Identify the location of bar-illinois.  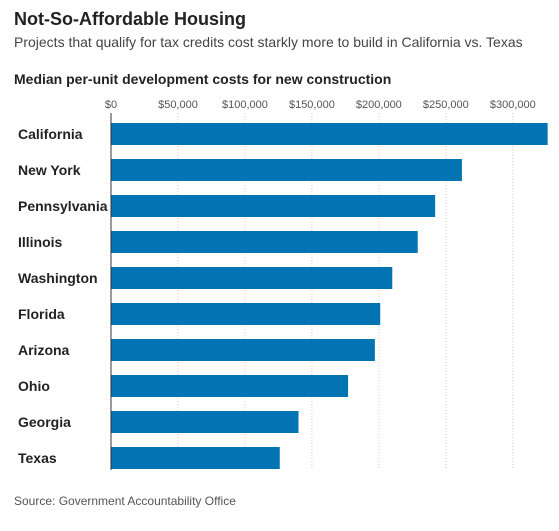
(264, 242).